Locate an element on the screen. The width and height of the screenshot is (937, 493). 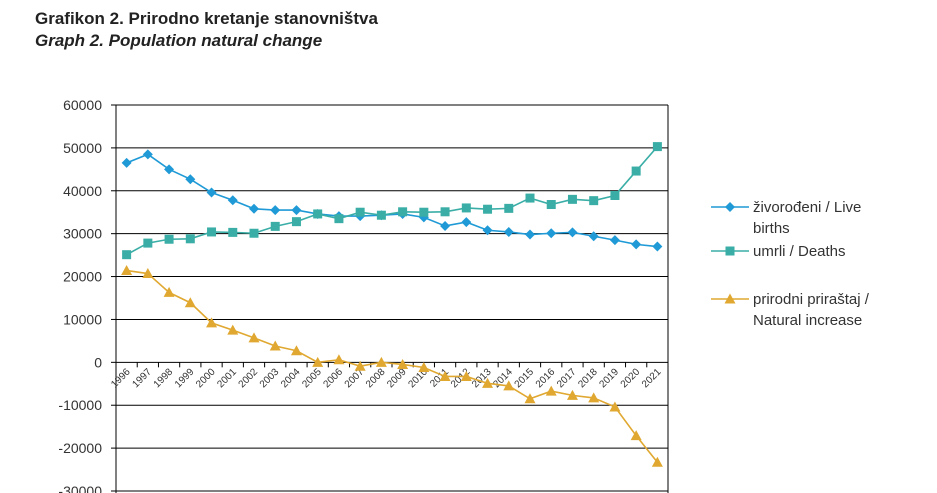
legend-label: umrli / Deaths is located at coordinates (799, 251).